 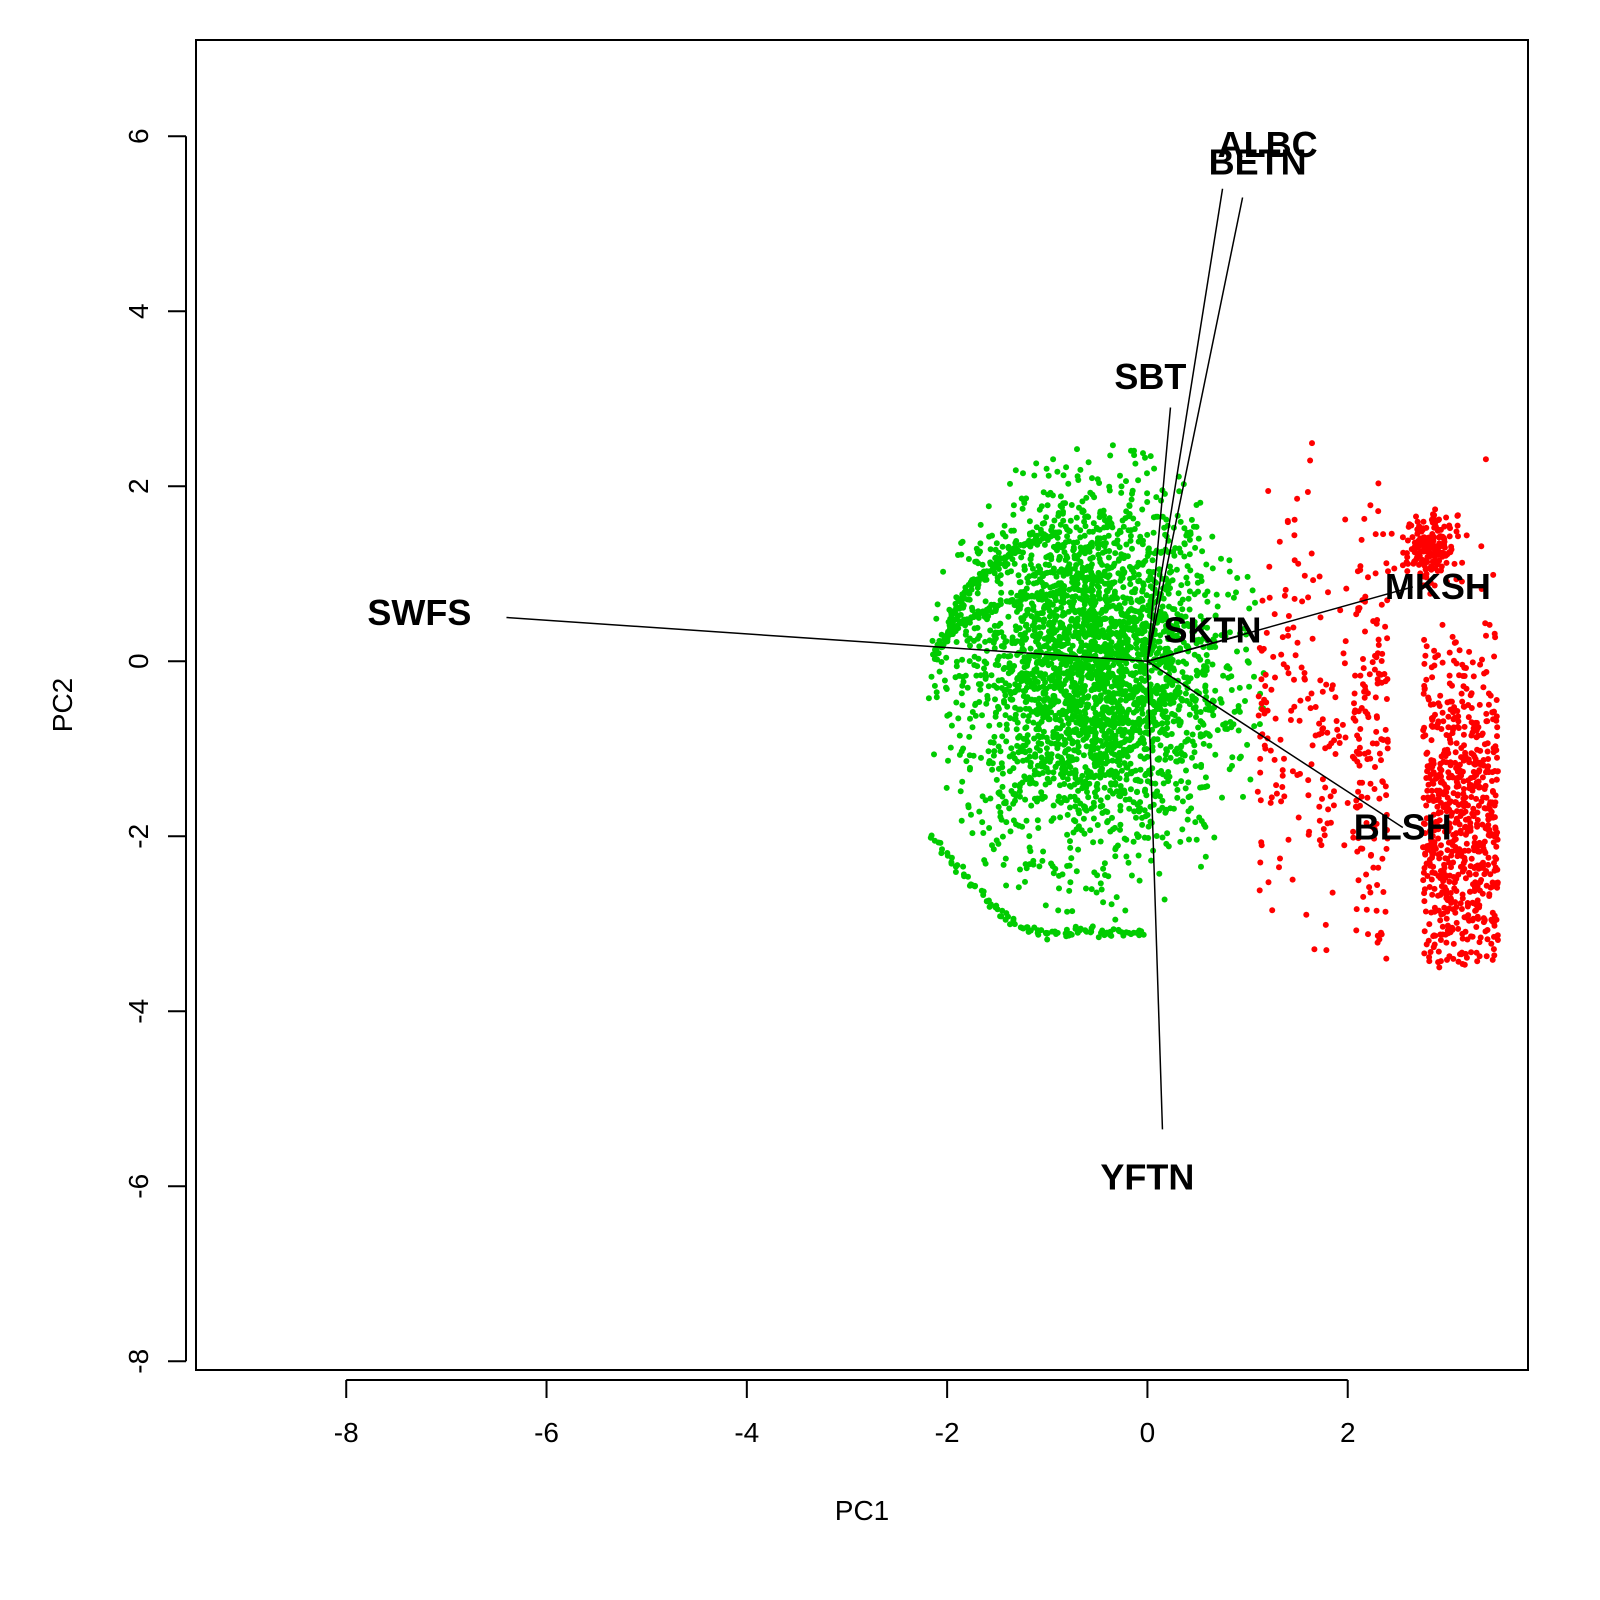 I want to click on y-tick-label: -2, so click(x=138, y=836).